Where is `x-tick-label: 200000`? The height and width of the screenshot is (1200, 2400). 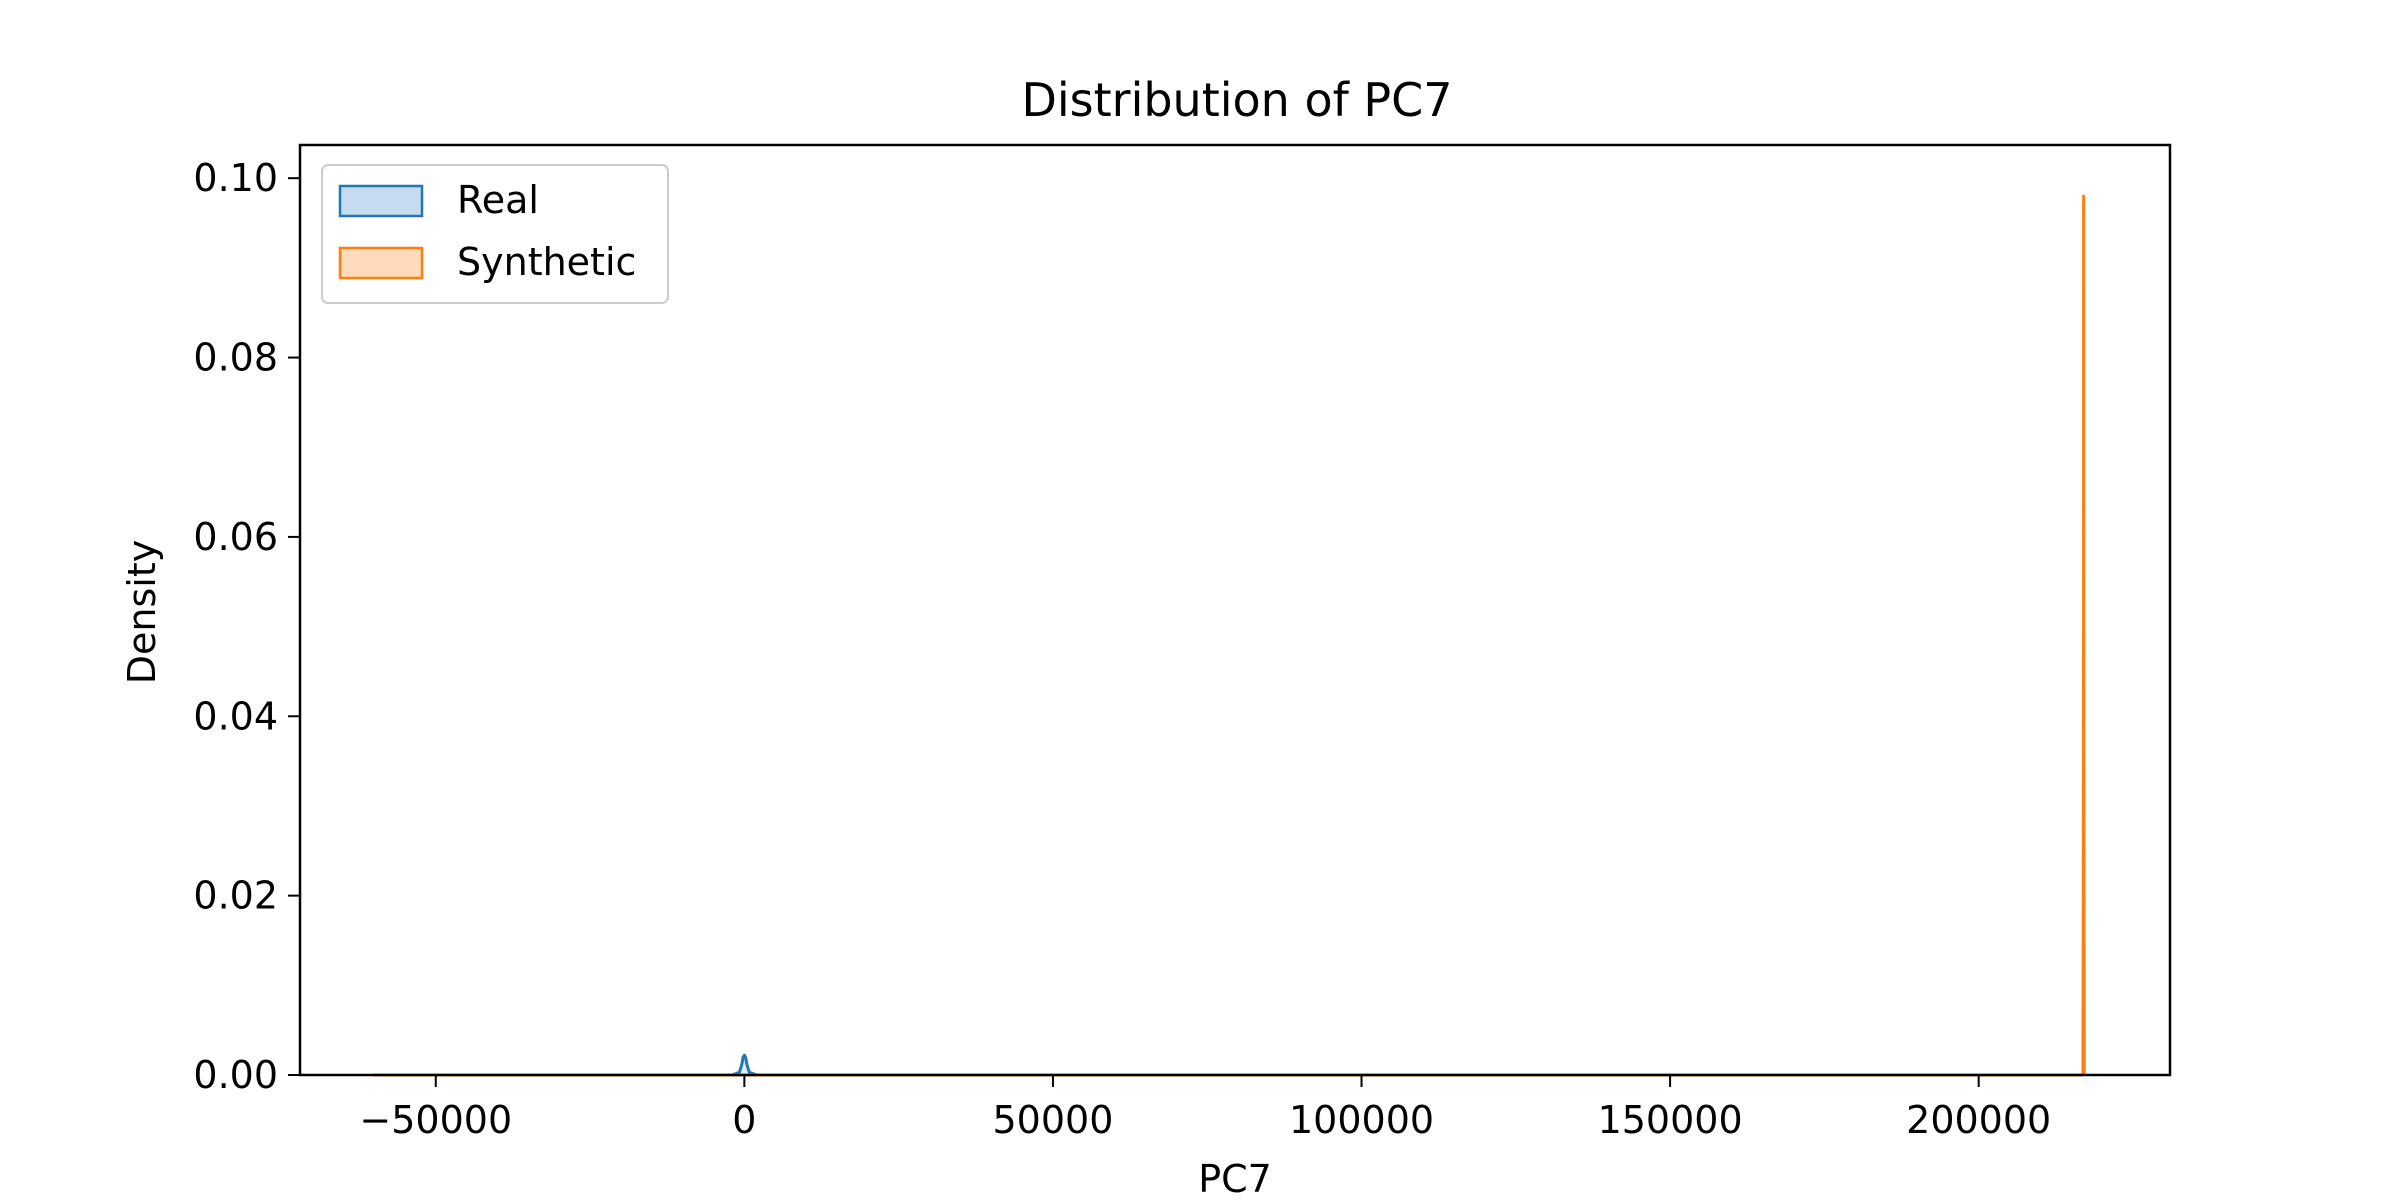 x-tick-label: 200000 is located at coordinates (1978, 1120).